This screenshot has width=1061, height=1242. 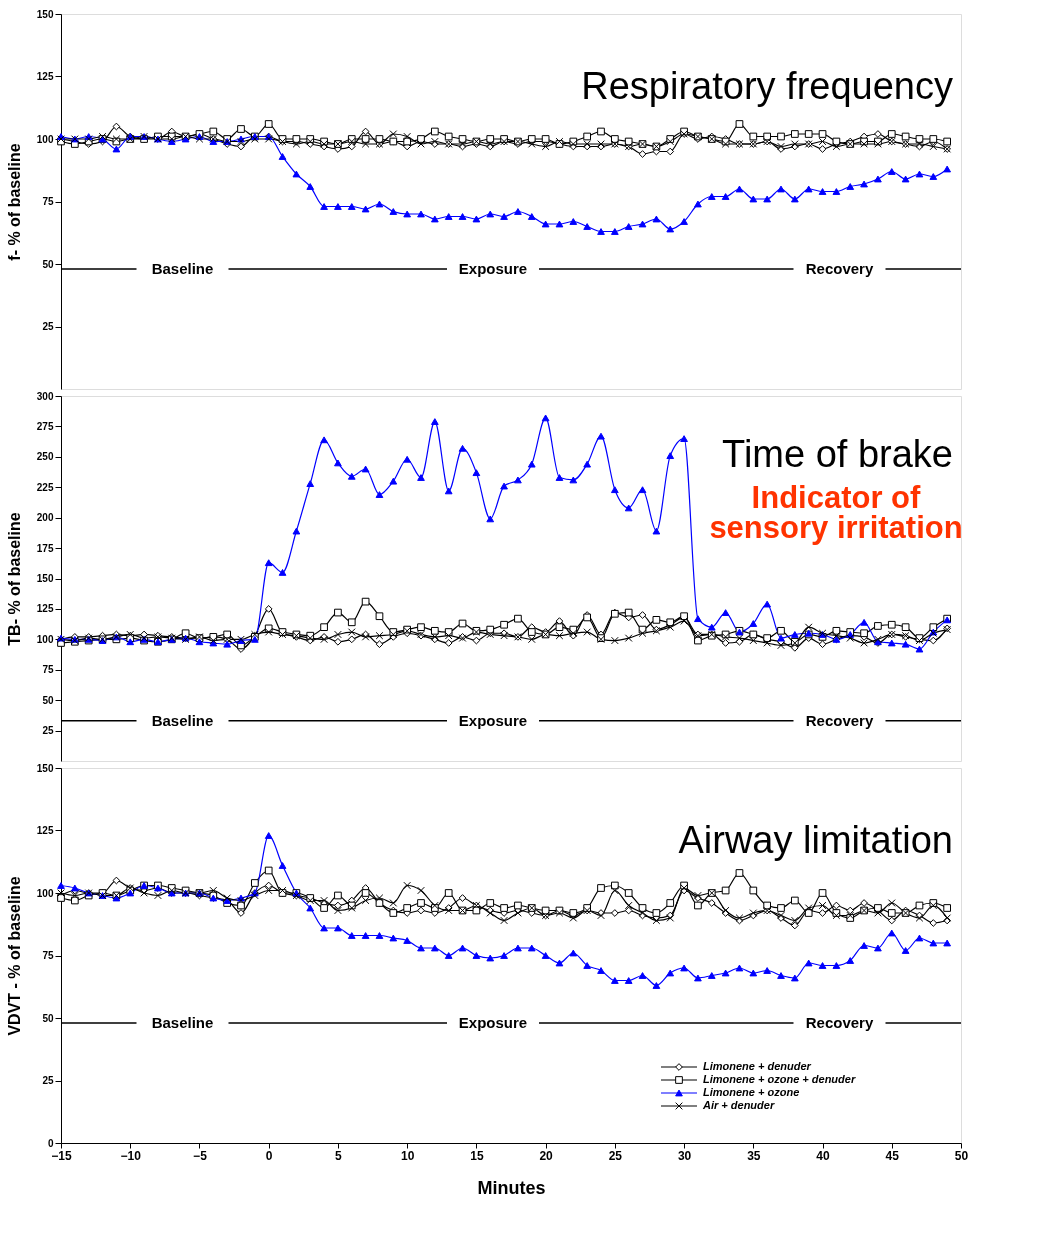 What do you see at coordinates (779, 1079) in the screenshot?
I see `legend-label: Limonene + ozone + denuder` at bounding box center [779, 1079].